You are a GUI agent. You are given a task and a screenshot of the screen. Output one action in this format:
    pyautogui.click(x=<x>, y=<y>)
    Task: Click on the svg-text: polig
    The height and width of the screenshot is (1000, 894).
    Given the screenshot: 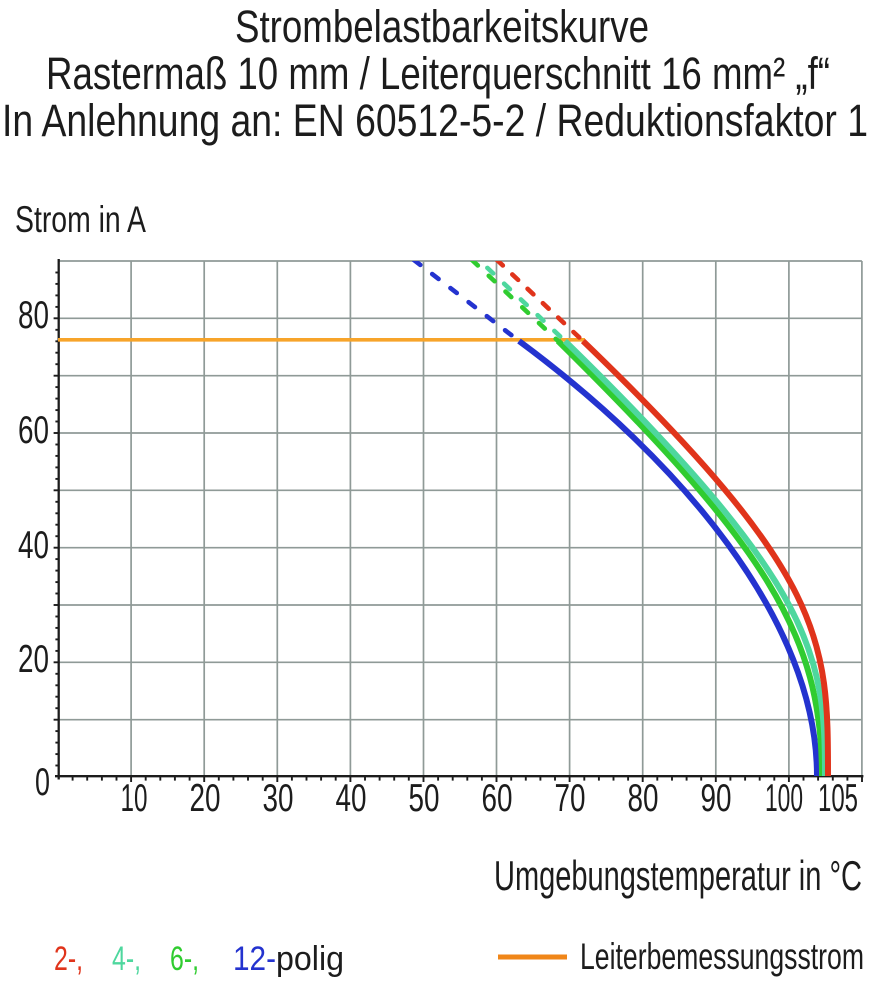 What is the action you would take?
    pyautogui.click(x=310, y=959)
    